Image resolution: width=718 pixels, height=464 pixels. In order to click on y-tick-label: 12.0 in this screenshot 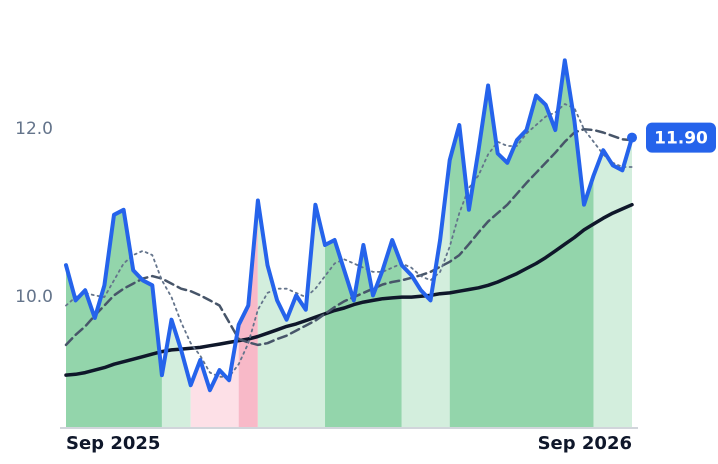, I will do `click(34, 129)`.